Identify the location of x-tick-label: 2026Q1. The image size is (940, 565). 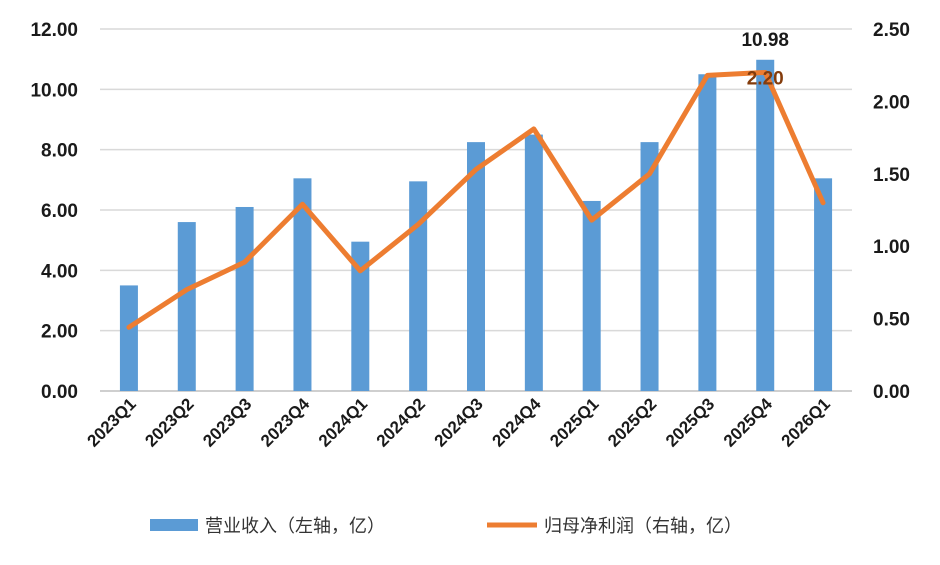
(806, 422).